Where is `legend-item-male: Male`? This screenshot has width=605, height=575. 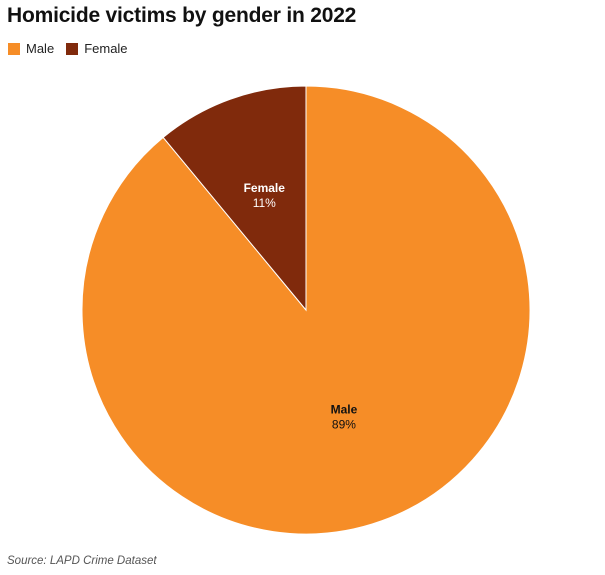 legend-item-male: Male is located at coordinates (31, 48).